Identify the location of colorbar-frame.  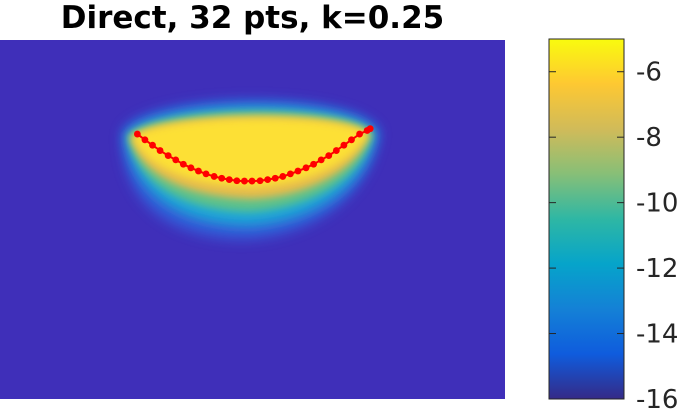
(586, 219).